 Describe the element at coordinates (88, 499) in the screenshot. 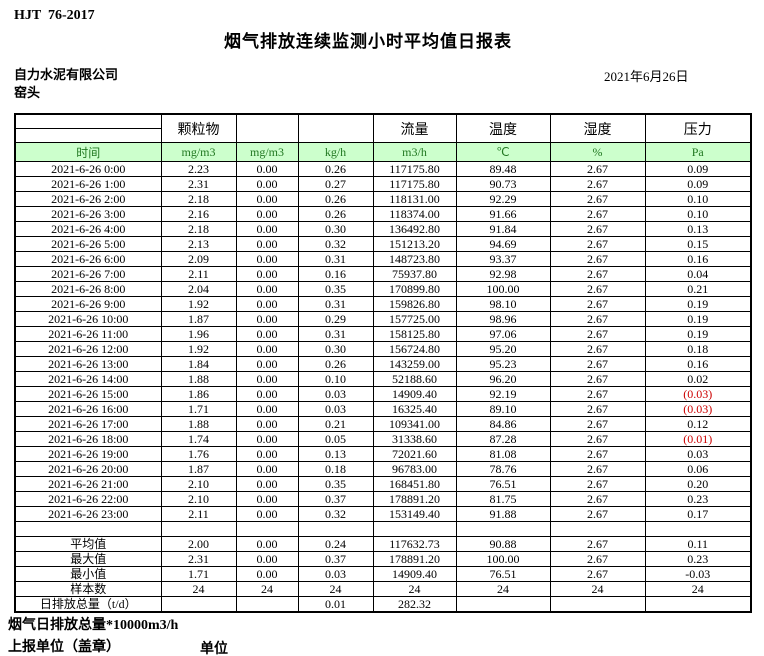

I see `time-cell: 2021-6-26 22:00` at that location.